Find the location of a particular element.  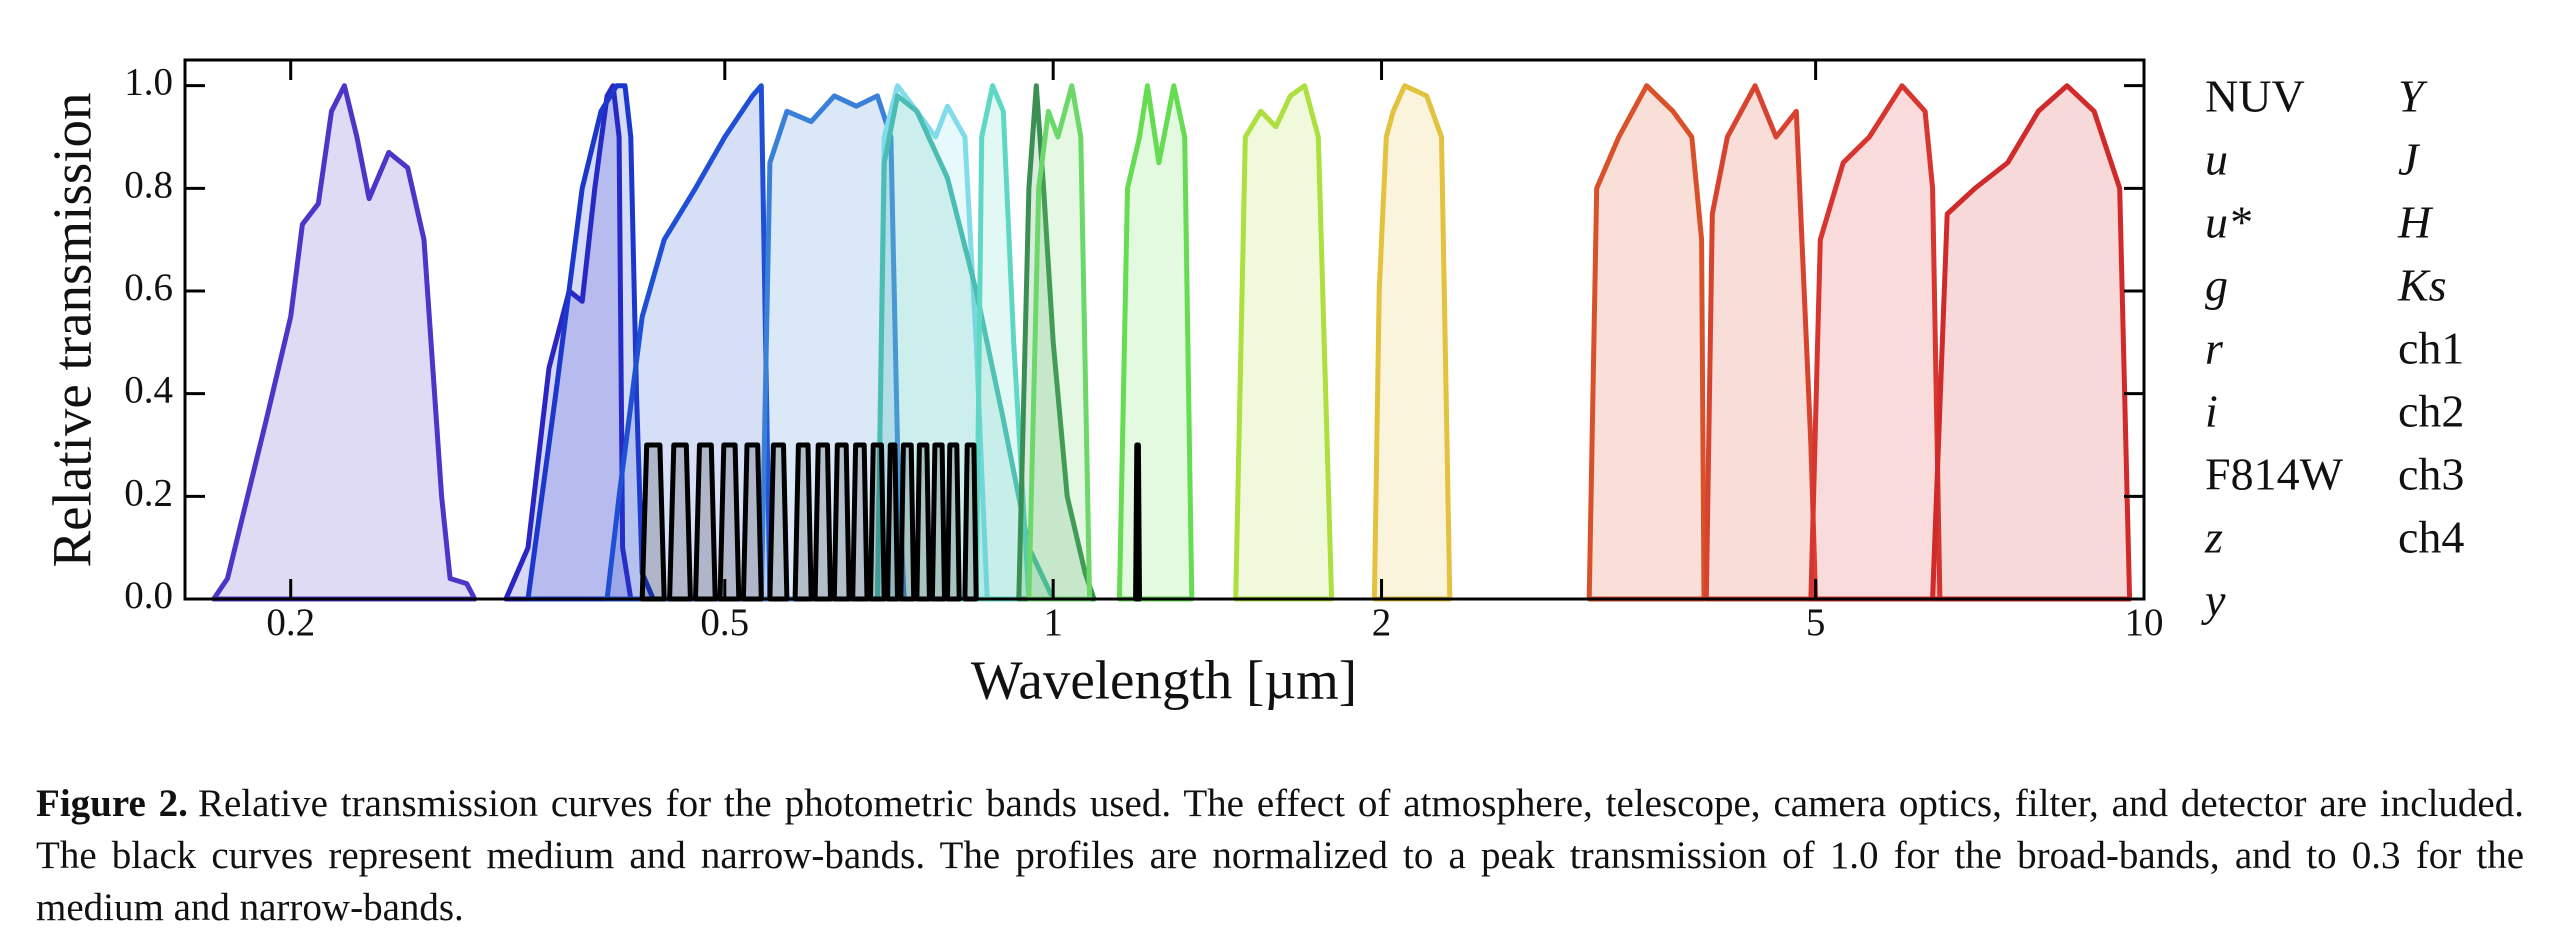

legend-entry: F814W is located at coordinates (2274, 474).